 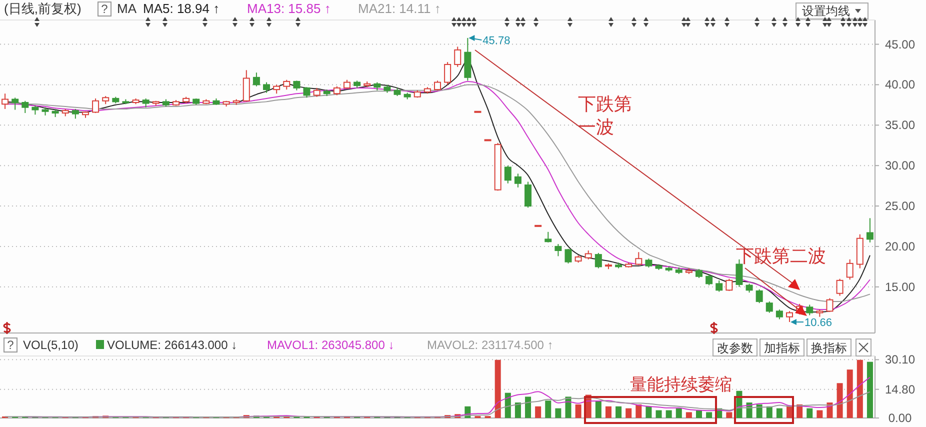 I want to click on annotation: 45.78, so click(x=496, y=40).